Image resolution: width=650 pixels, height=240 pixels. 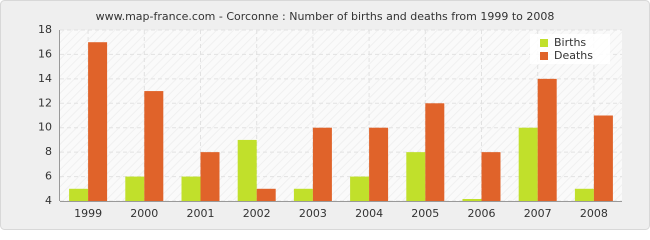 I want to click on x-tick-label: 2005, so click(x=425, y=213).